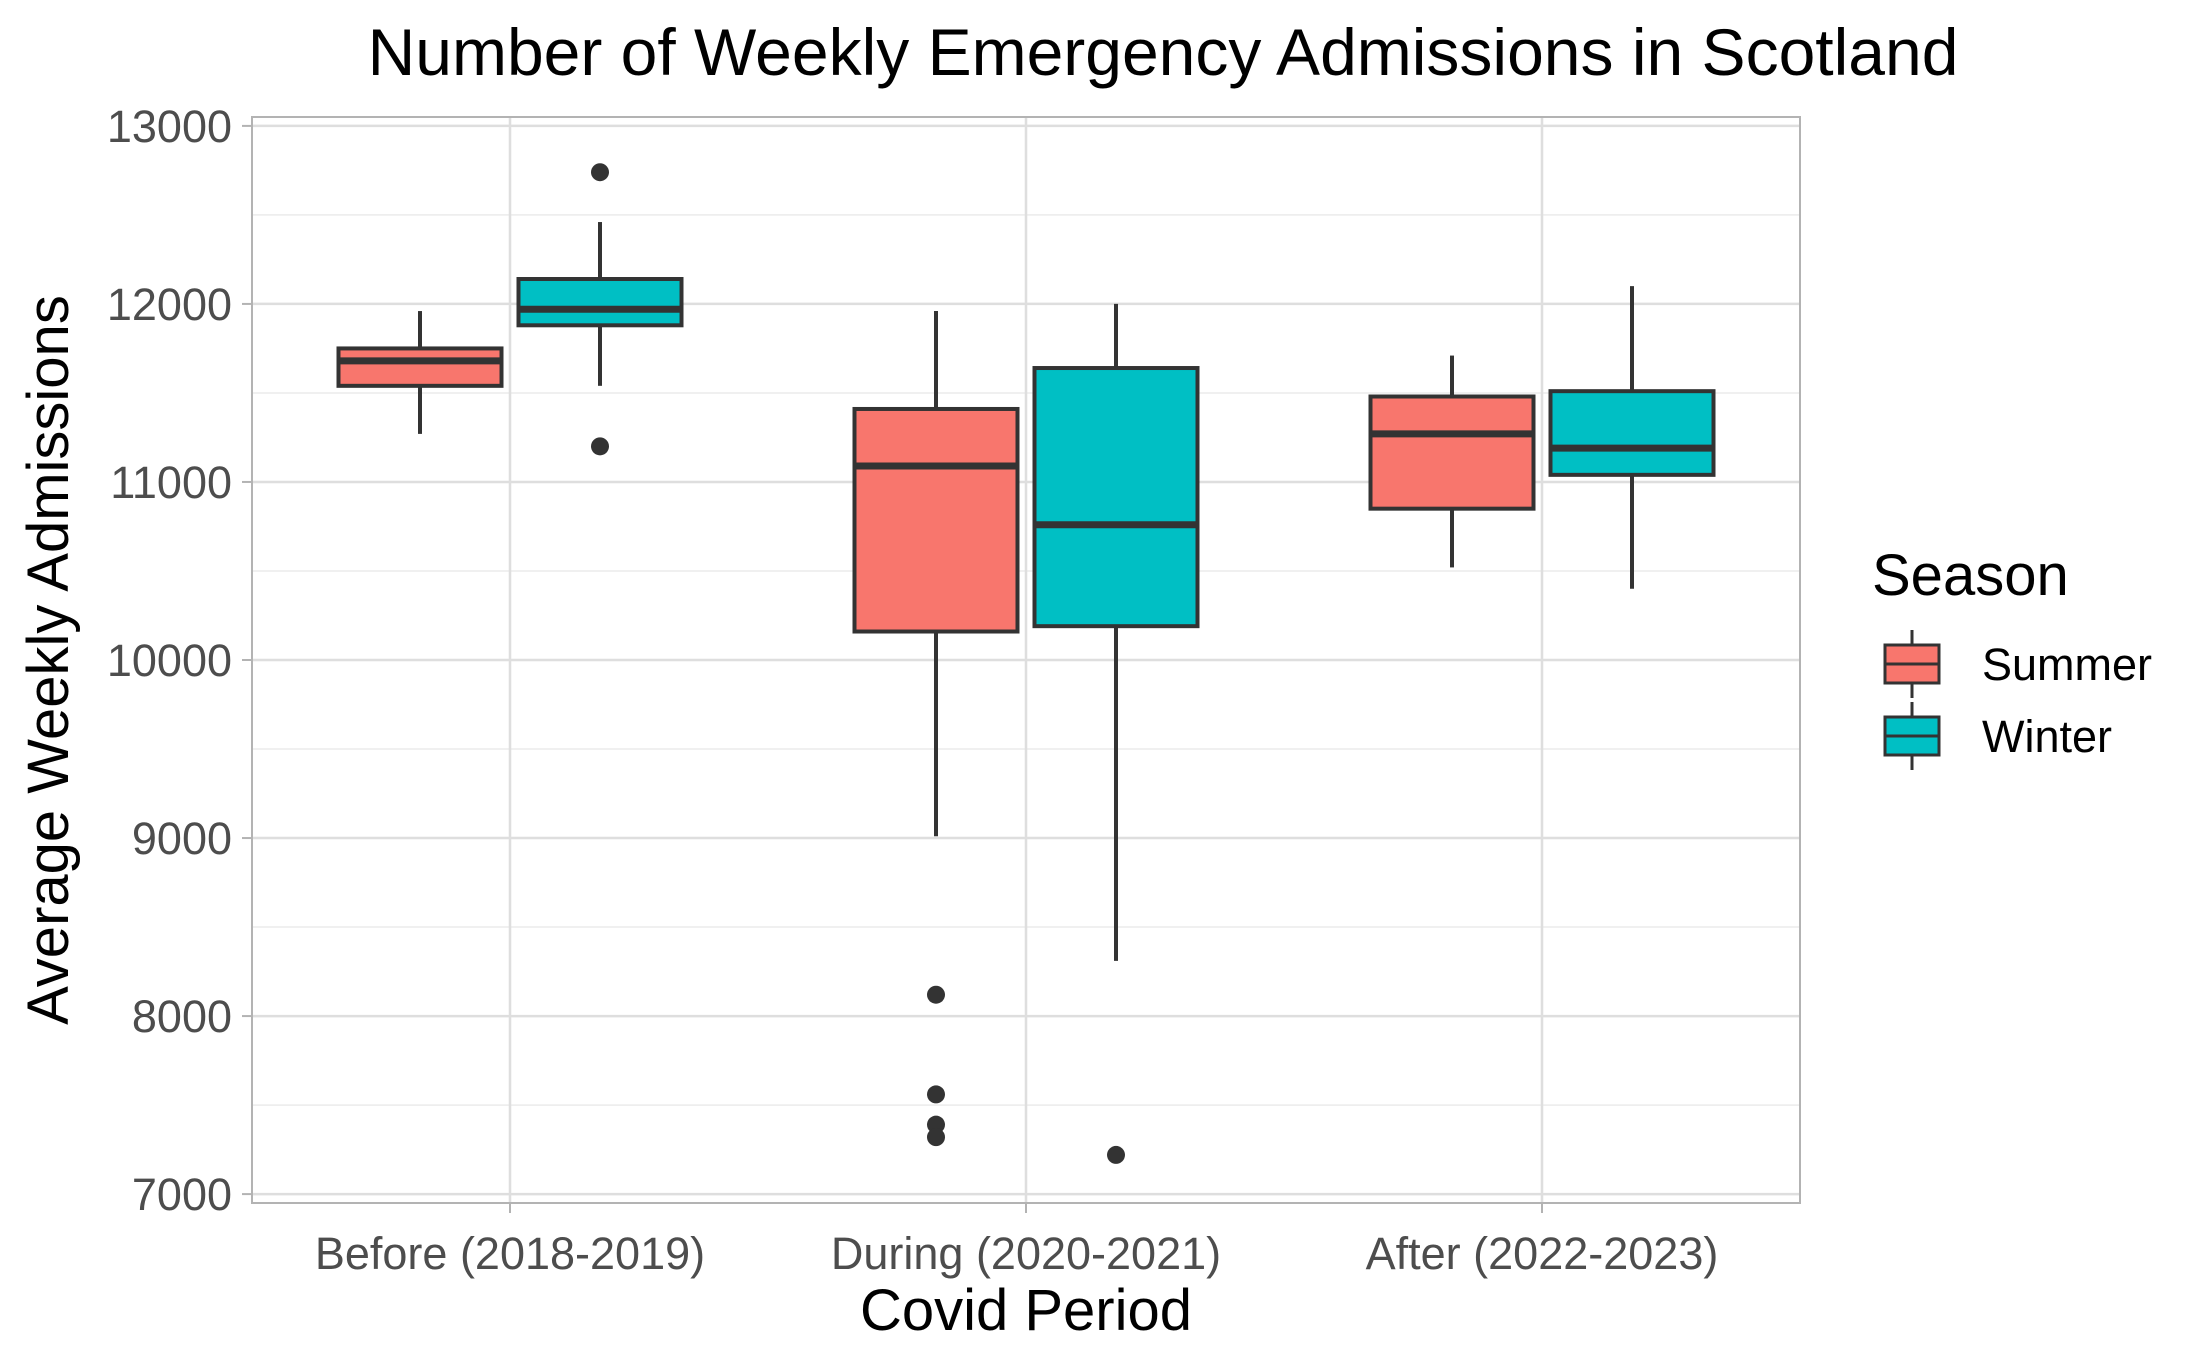 The image size is (2193, 1353). What do you see at coordinates (1026, 1310) in the screenshot?
I see `x-axis-title: Covid Period` at bounding box center [1026, 1310].